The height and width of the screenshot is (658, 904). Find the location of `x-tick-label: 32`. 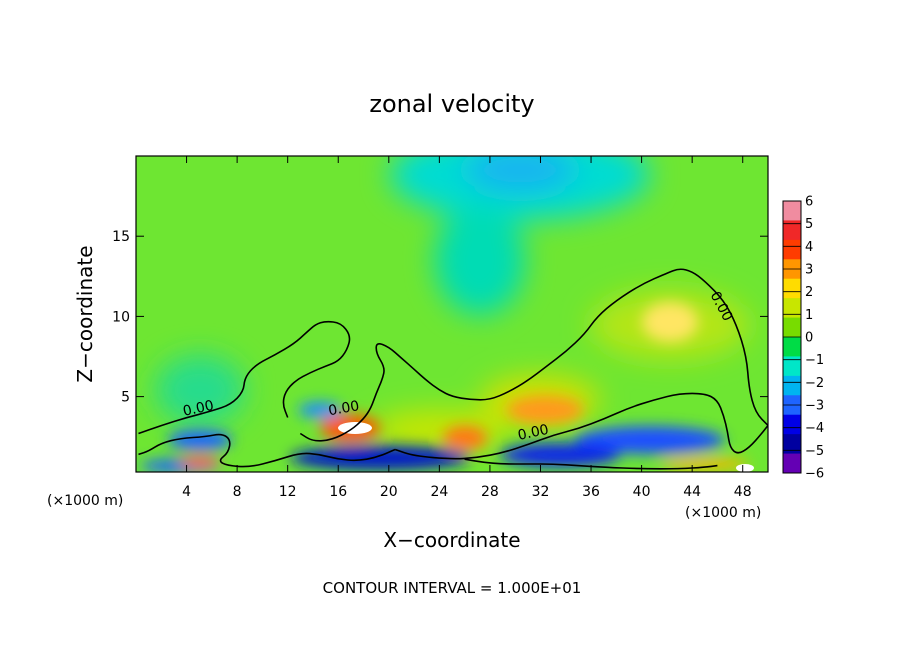

x-tick-label: 32 is located at coordinates (541, 492).